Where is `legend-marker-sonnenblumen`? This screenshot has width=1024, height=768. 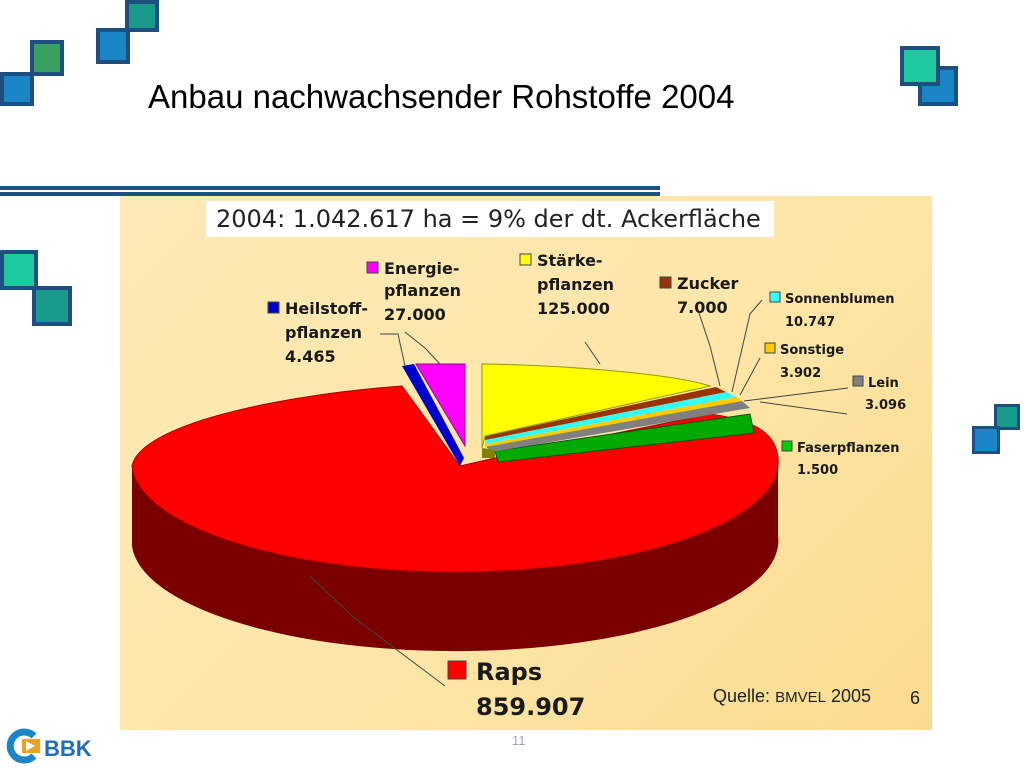
legend-marker-sonnenblumen is located at coordinates (775, 297).